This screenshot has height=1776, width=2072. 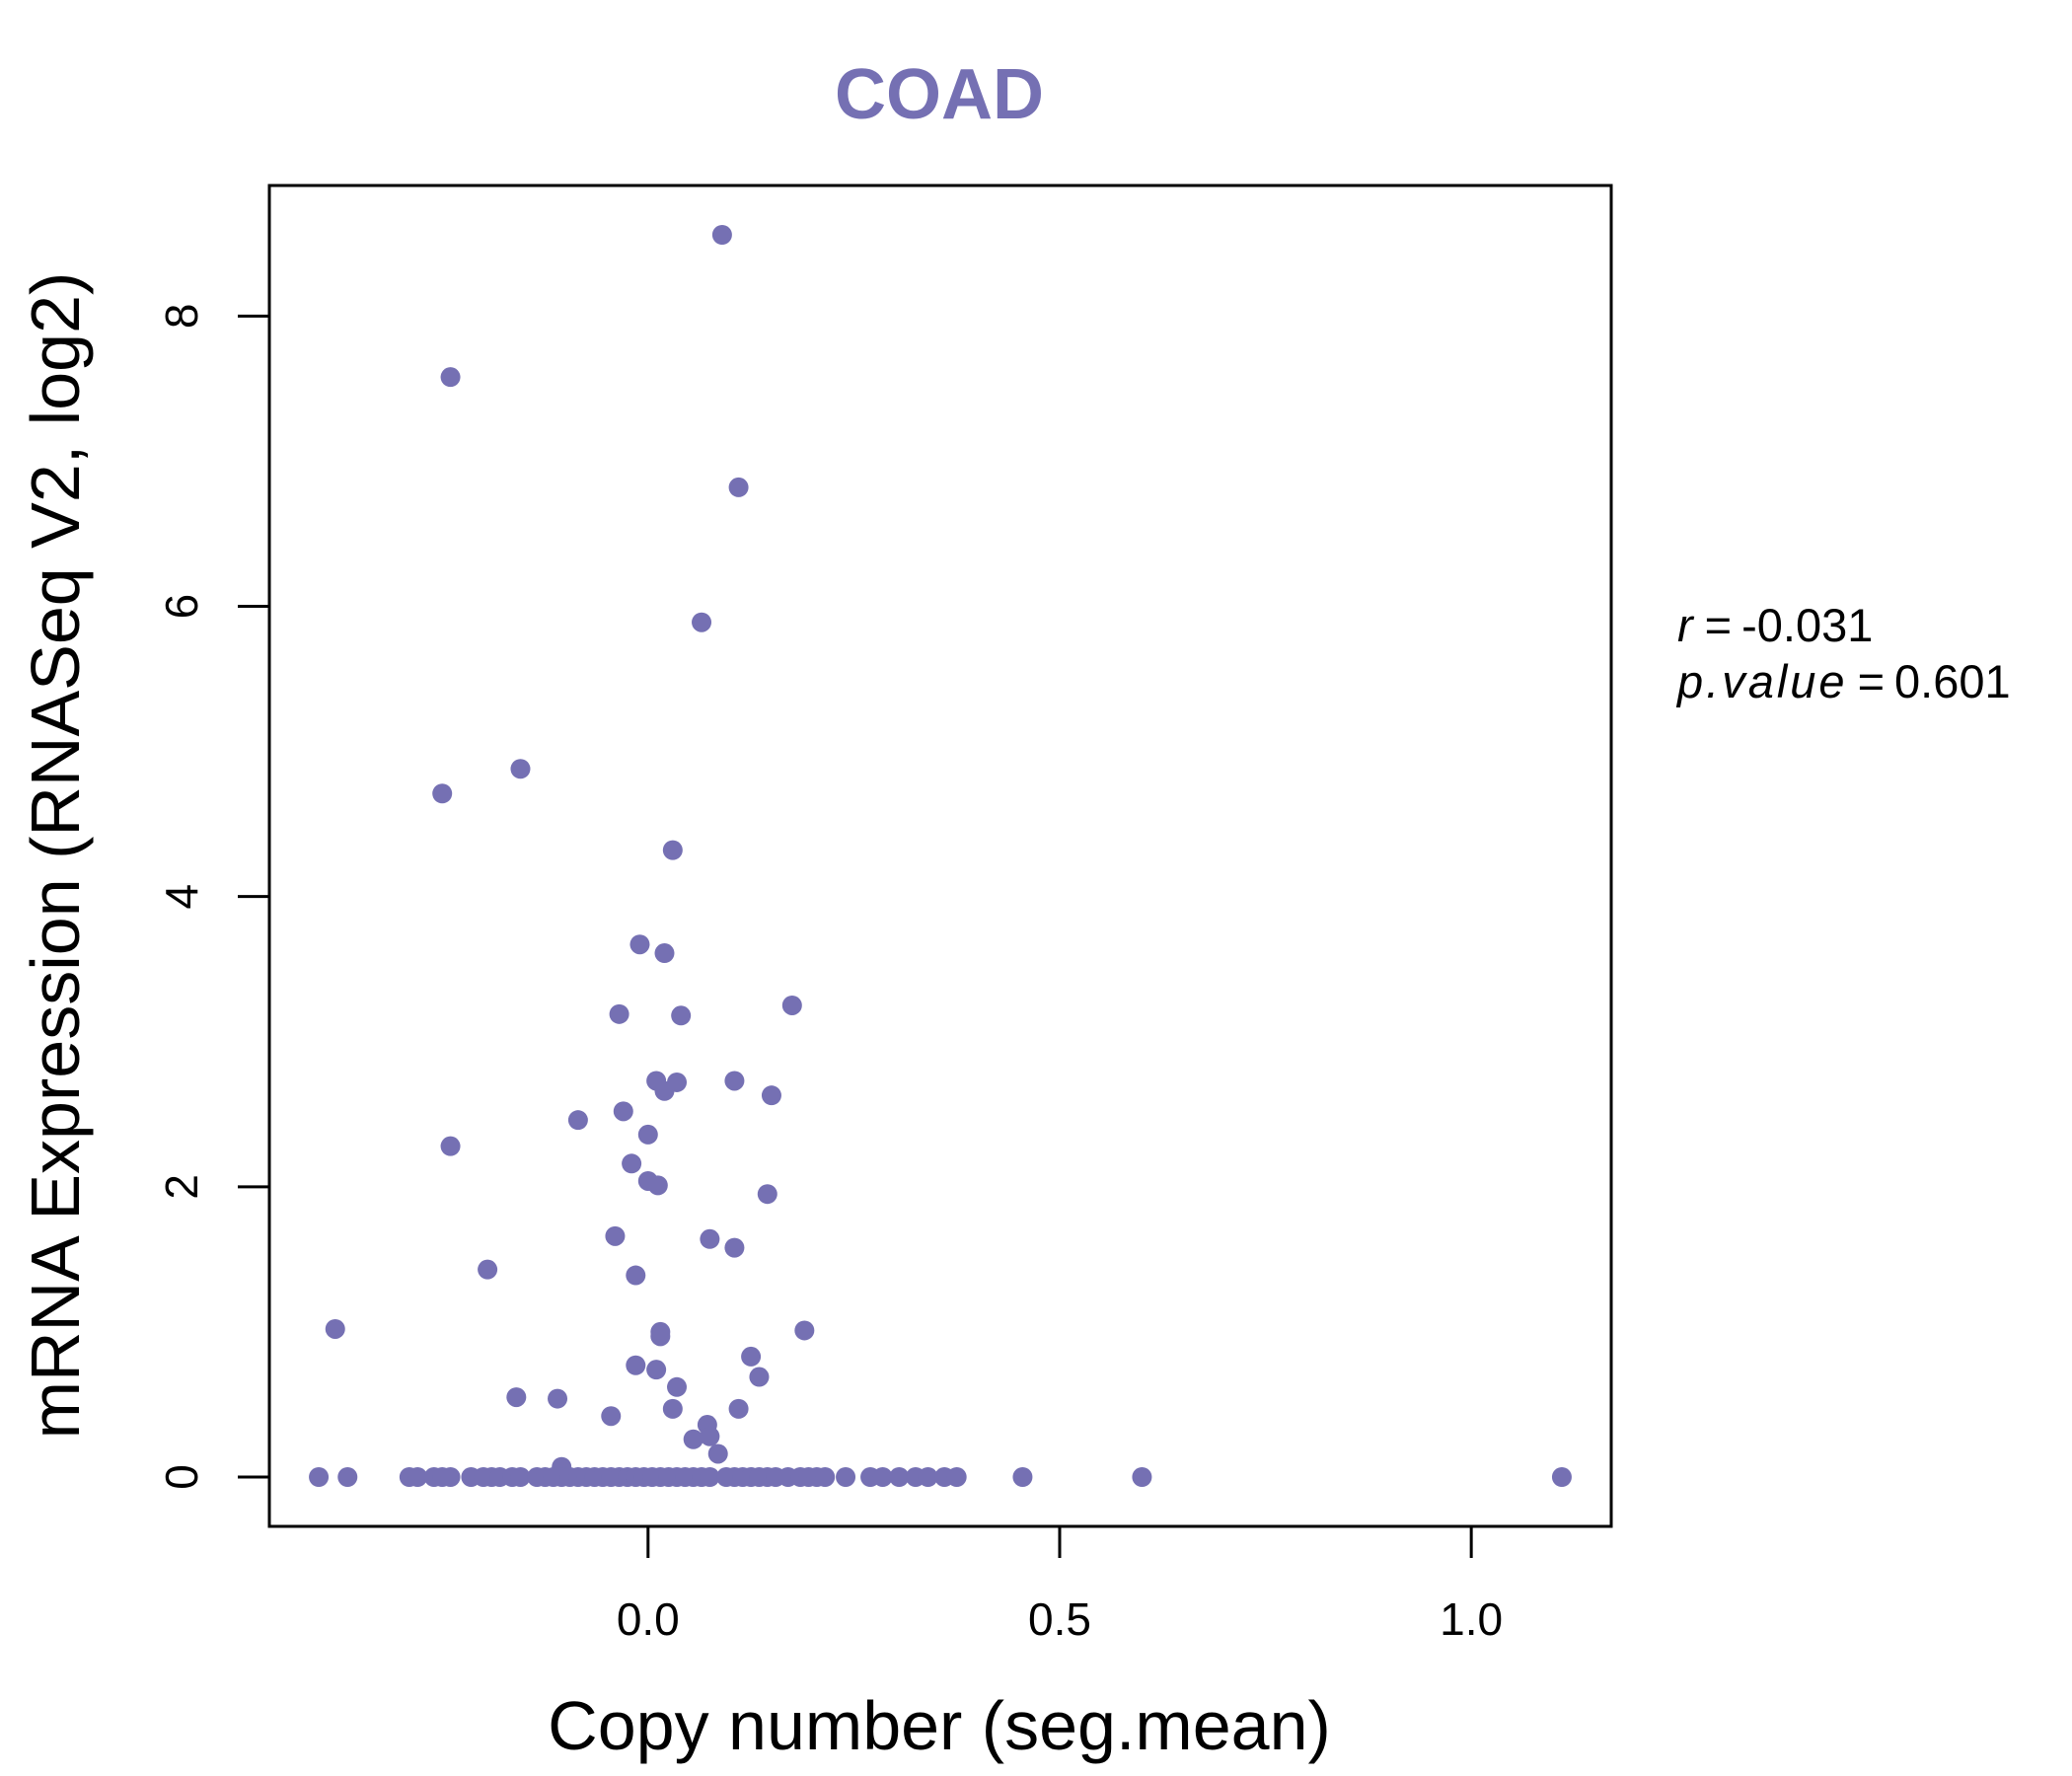 I want to click on y-tick-label: 0, so click(x=181, y=1477).